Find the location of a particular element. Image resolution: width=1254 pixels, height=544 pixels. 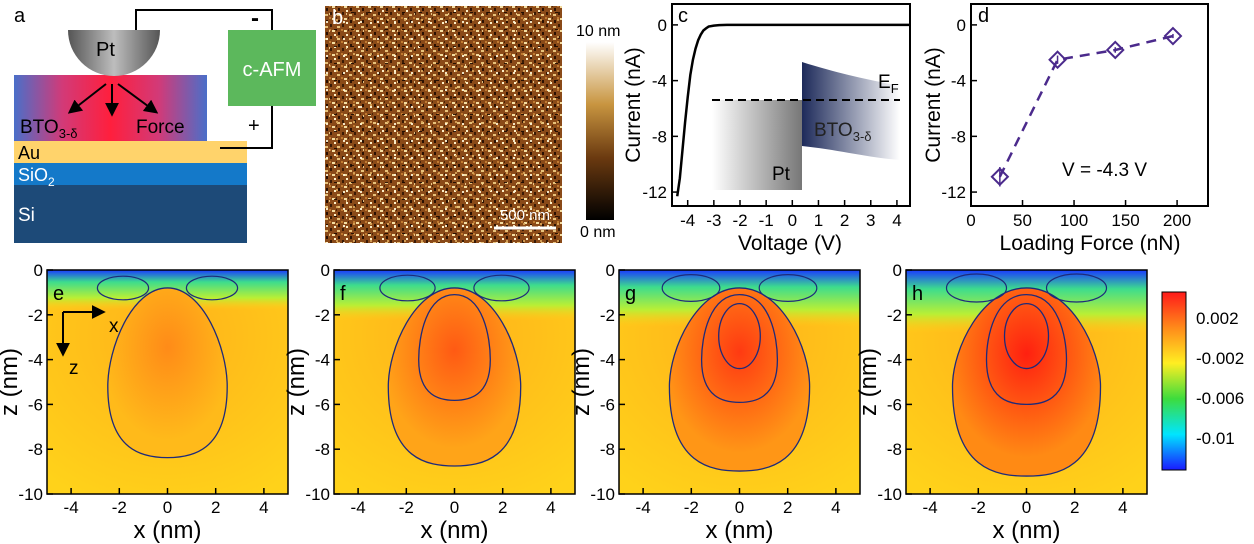

instrument-label: c-AFM is located at coordinates (272, 70).